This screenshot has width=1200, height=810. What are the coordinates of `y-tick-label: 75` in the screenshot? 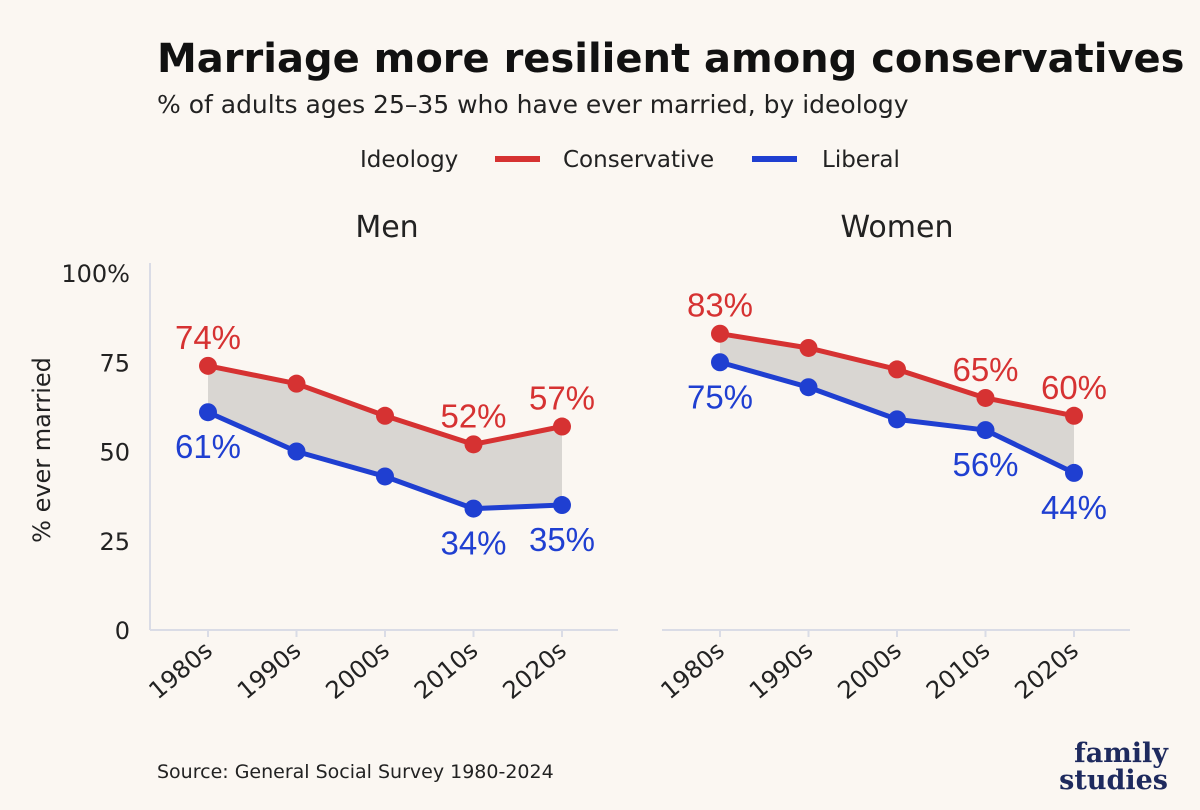 It's located at (114, 363).